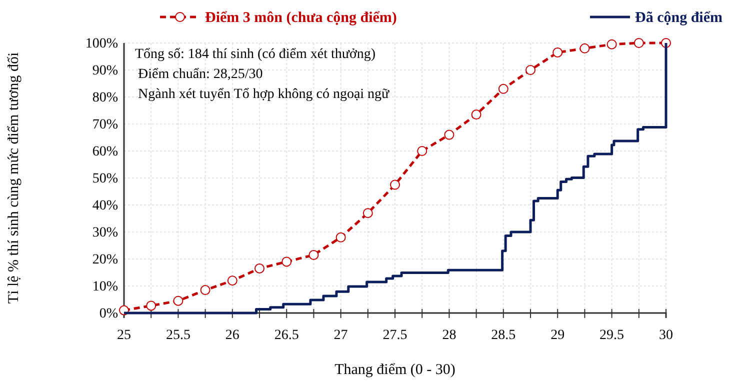 Image resolution: width=730 pixels, height=385 pixels. What do you see at coordinates (14, 178) in the screenshot?
I see `y-axis-title: Tỉ lệ % thí sinh cùng mức điểm tương đối` at bounding box center [14, 178].